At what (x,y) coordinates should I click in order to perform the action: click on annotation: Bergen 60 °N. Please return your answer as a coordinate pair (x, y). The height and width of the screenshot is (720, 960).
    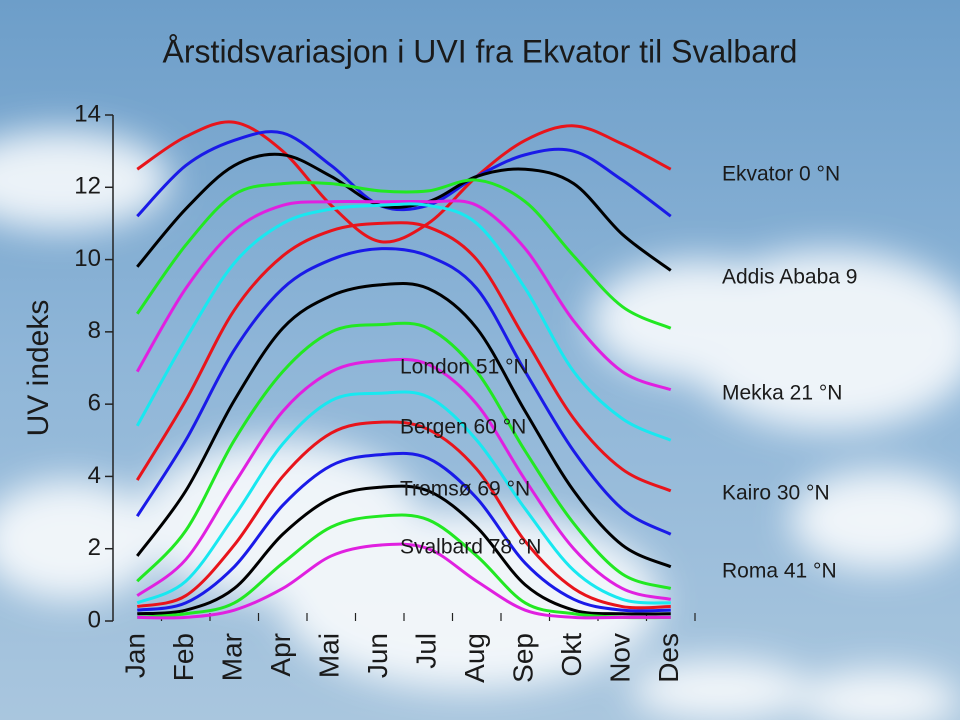
    Looking at the image, I should click on (463, 427).